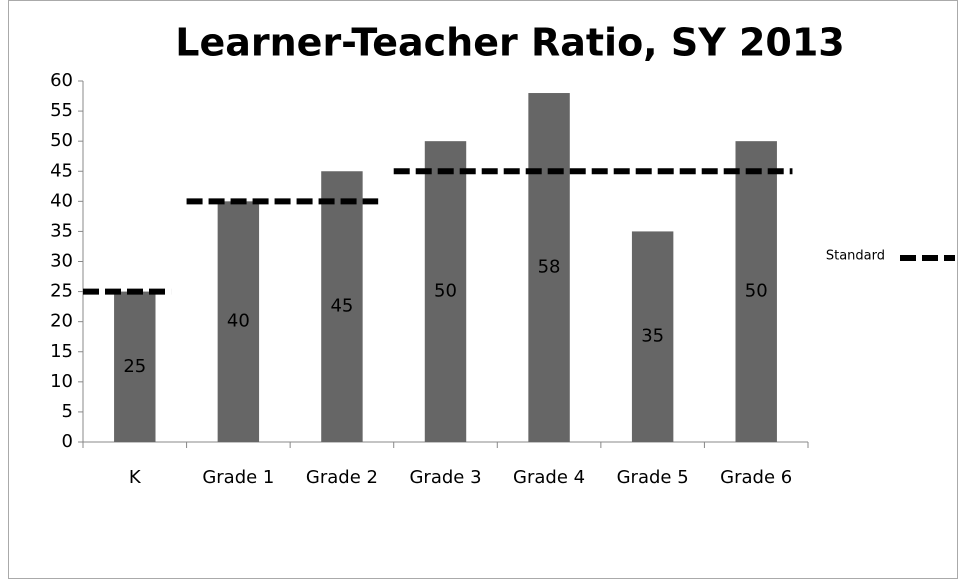  Describe the element at coordinates (67, 441) in the screenshot. I see `y-tick-label: 0` at that location.